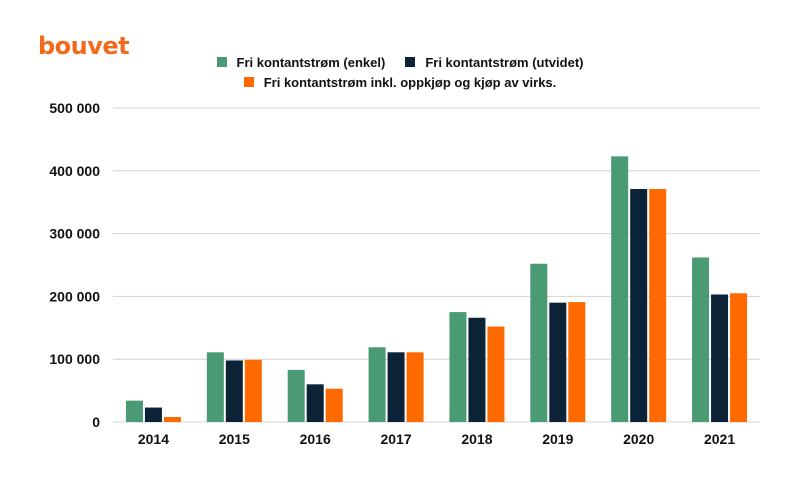 The width and height of the screenshot is (800, 500). Describe the element at coordinates (248, 82) in the screenshot. I see `legend-swatch-inkl-oppkjop` at that location.